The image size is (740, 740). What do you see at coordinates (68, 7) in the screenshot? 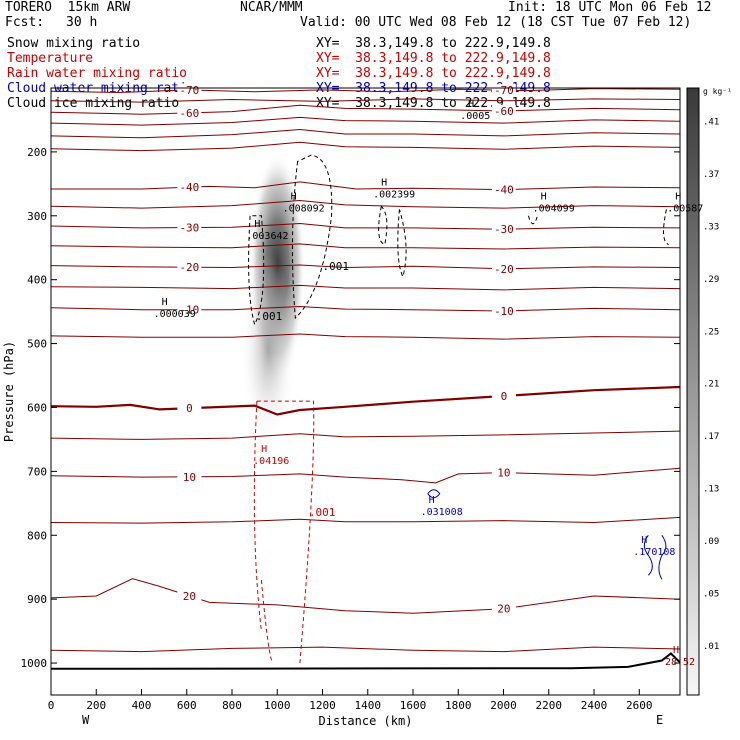
I see `model-name: TORERO 15km ARW` at bounding box center [68, 7].